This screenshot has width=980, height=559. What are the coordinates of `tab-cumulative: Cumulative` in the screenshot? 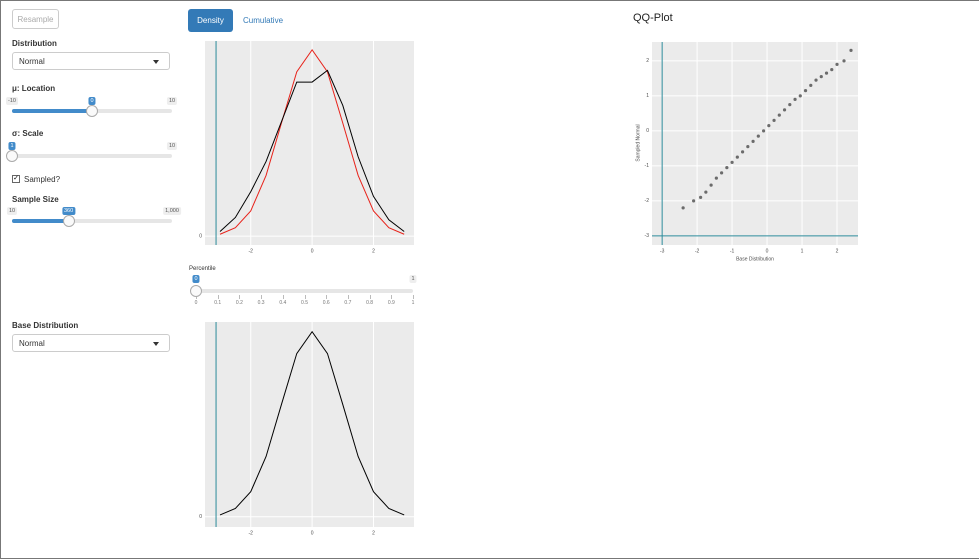 It's located at (263, 20).